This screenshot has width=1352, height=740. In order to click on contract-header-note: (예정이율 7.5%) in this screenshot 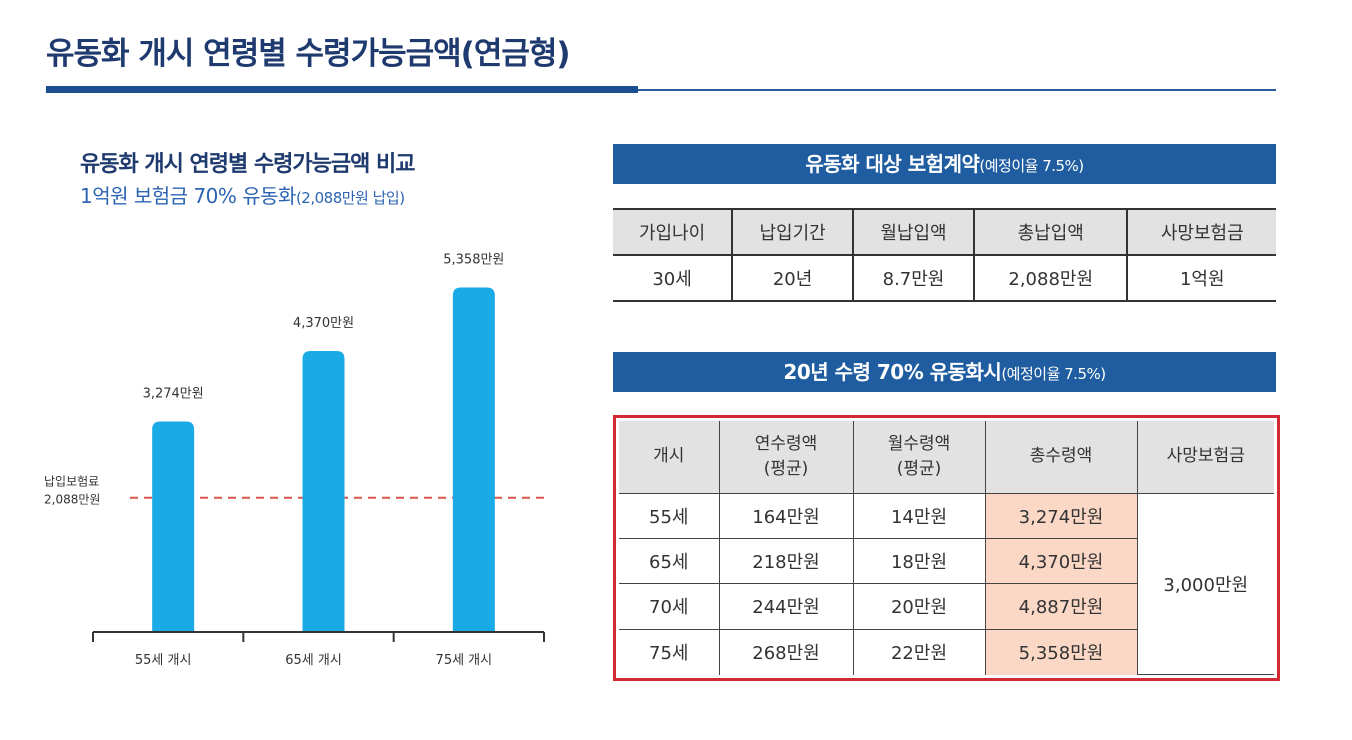, I will do `click(1031, 166)`.